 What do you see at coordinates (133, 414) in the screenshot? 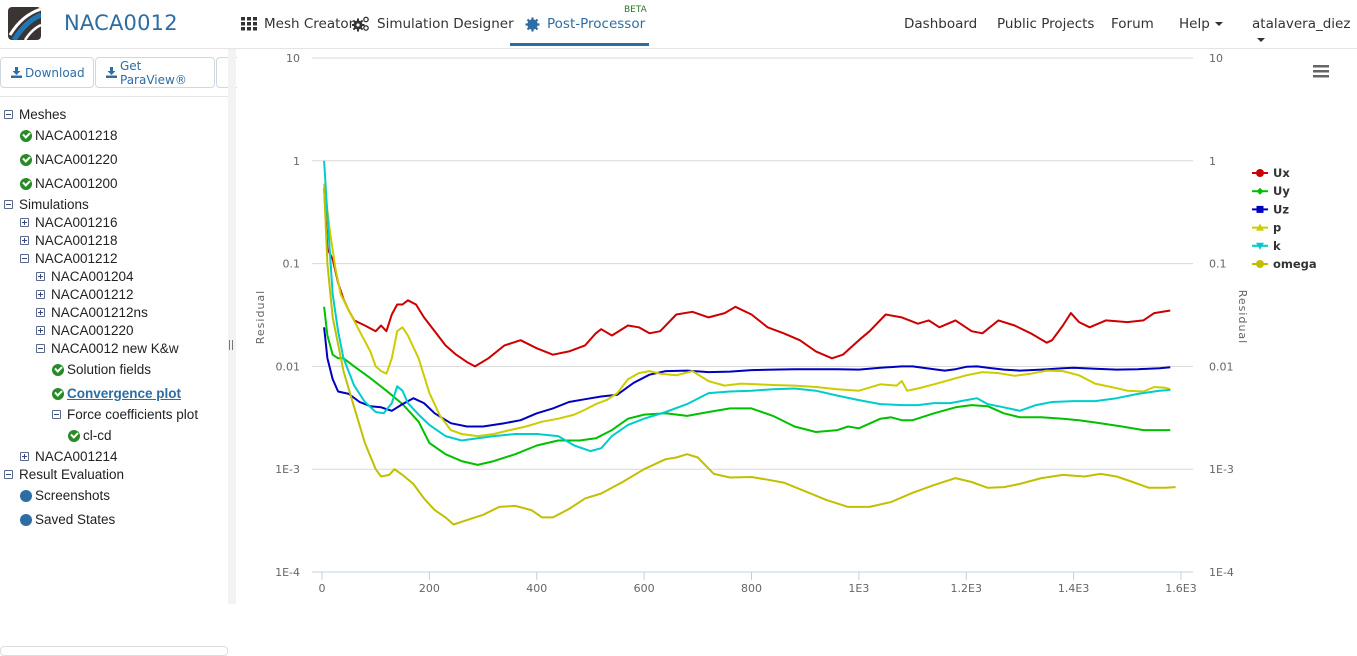
I see `tree-item-label: Force coefficients plot` at bounding box center [133, 414].